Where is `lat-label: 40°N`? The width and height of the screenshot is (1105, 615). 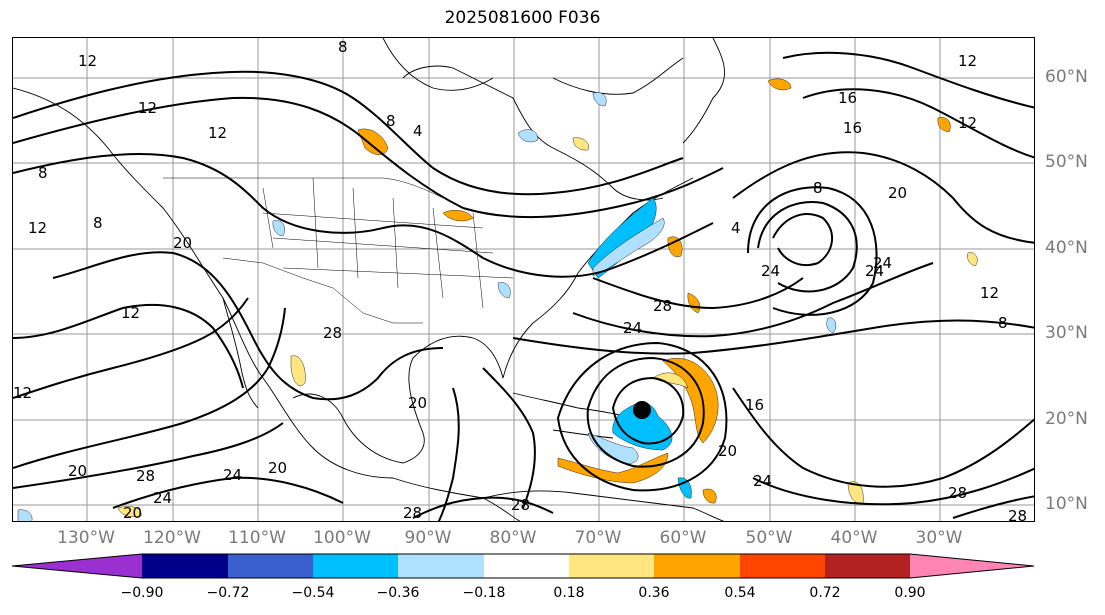
lat-label: 40°N is located at coordinates (1066, 248).